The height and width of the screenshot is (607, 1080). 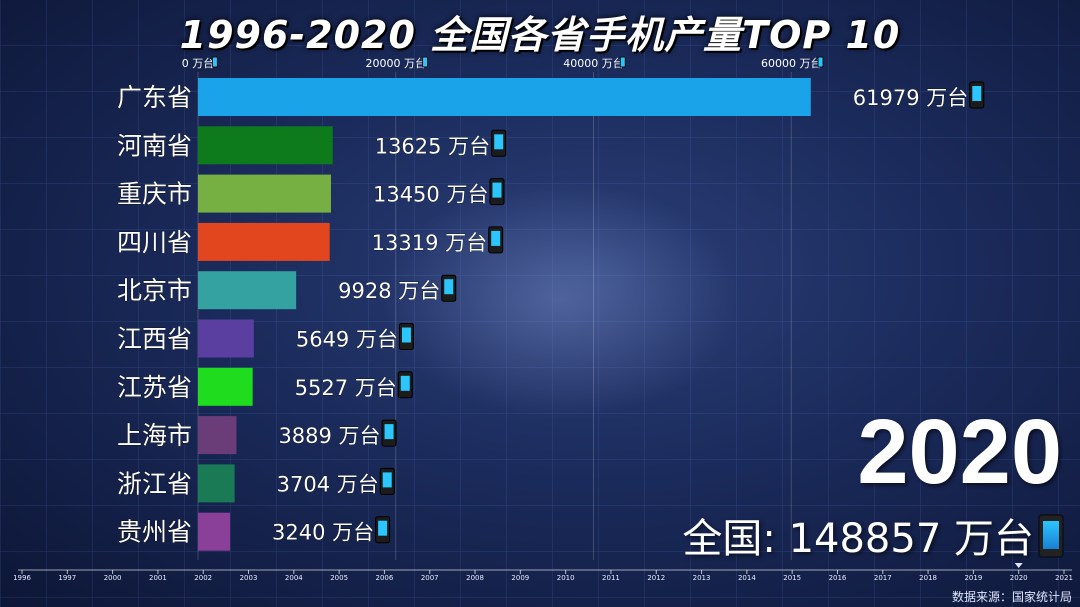 I want to click on category-label: 北京市, so click(x=154, y=290).